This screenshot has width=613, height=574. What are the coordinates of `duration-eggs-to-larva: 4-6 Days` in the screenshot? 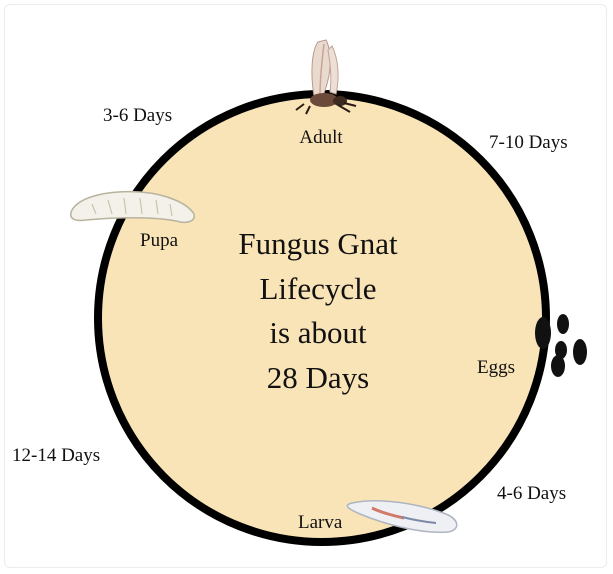 It's located at (531, 493).